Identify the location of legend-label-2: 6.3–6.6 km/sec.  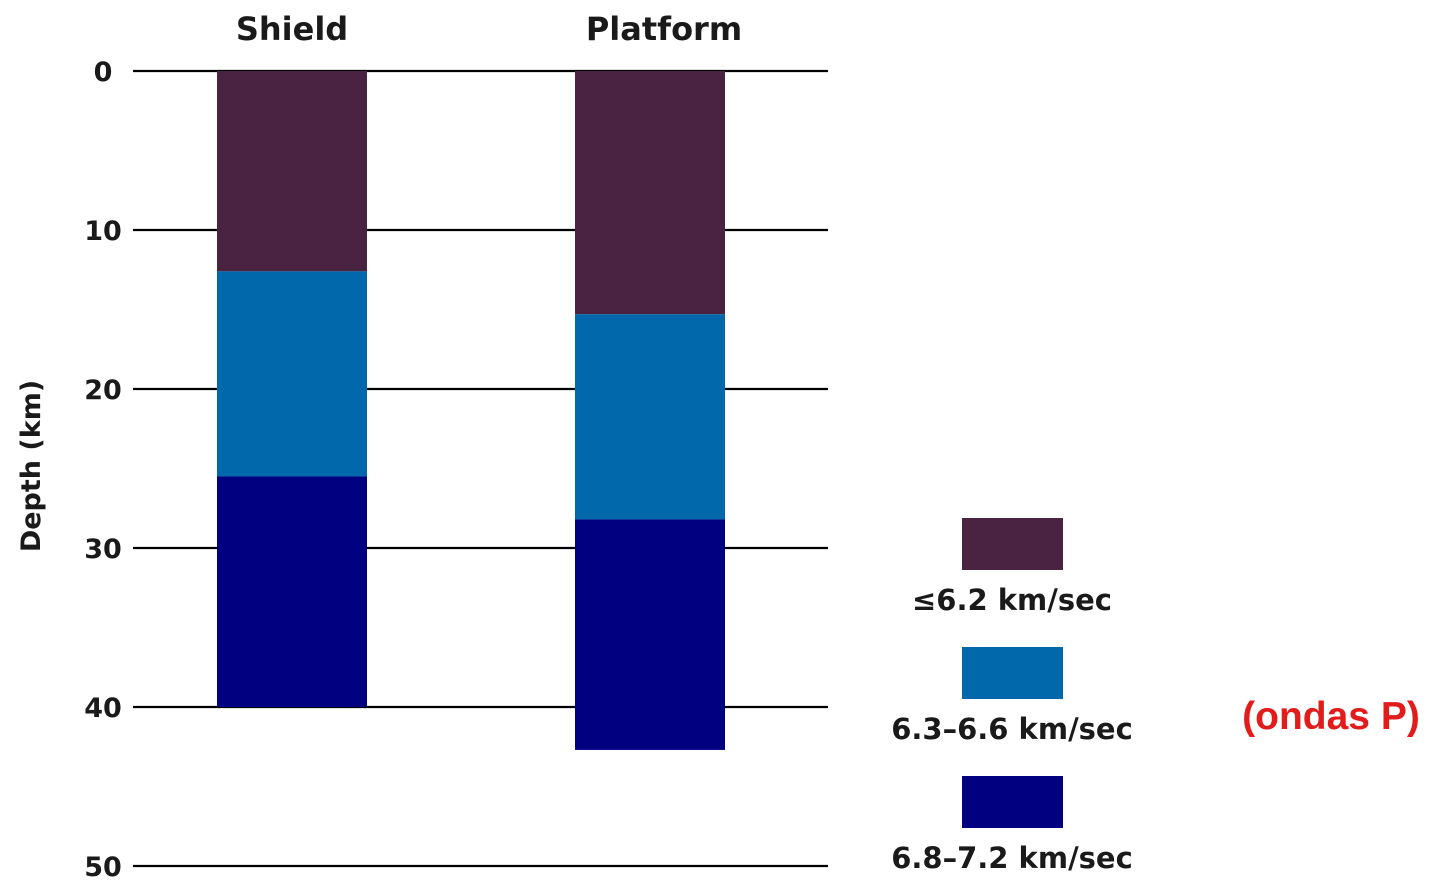
(1012, 729).